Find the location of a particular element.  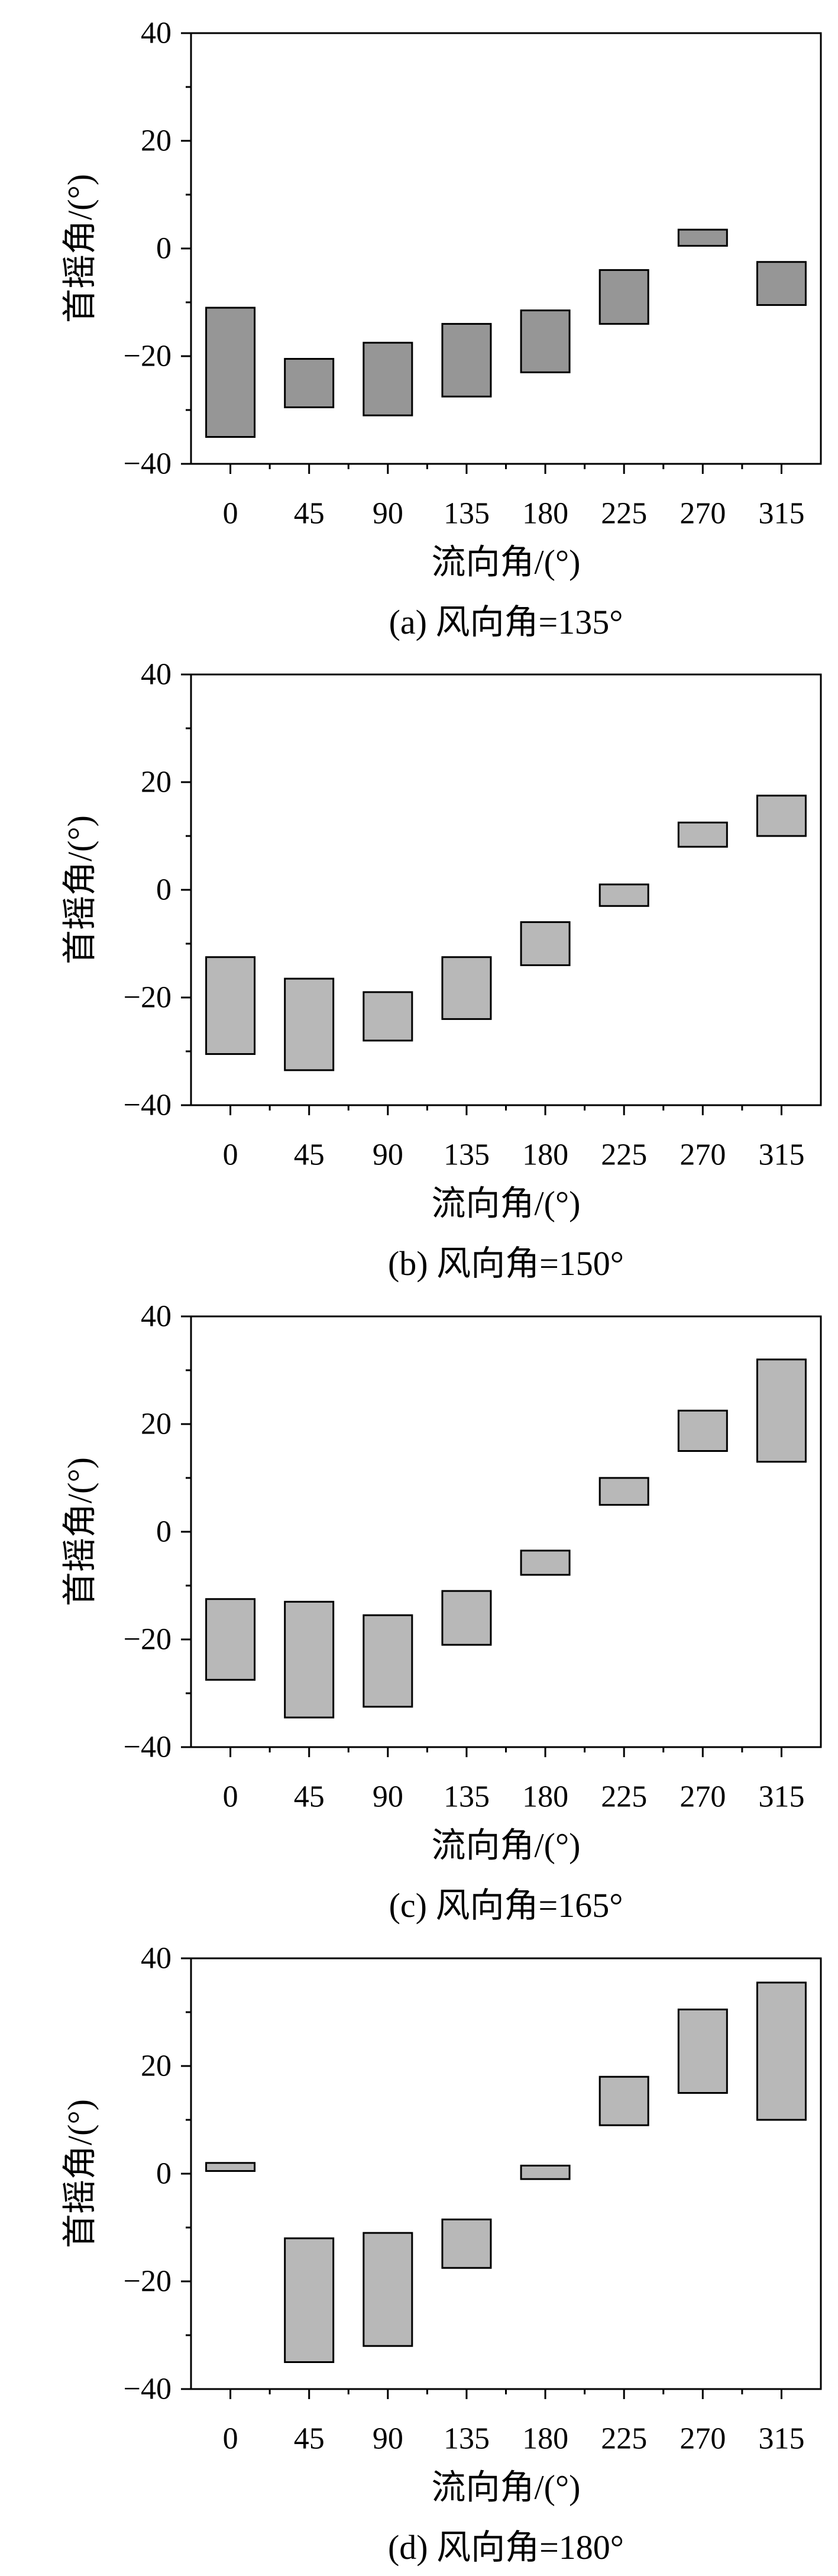

chart-b-caption: (b) 风向角=150° is located at coordinates (506, 1263).